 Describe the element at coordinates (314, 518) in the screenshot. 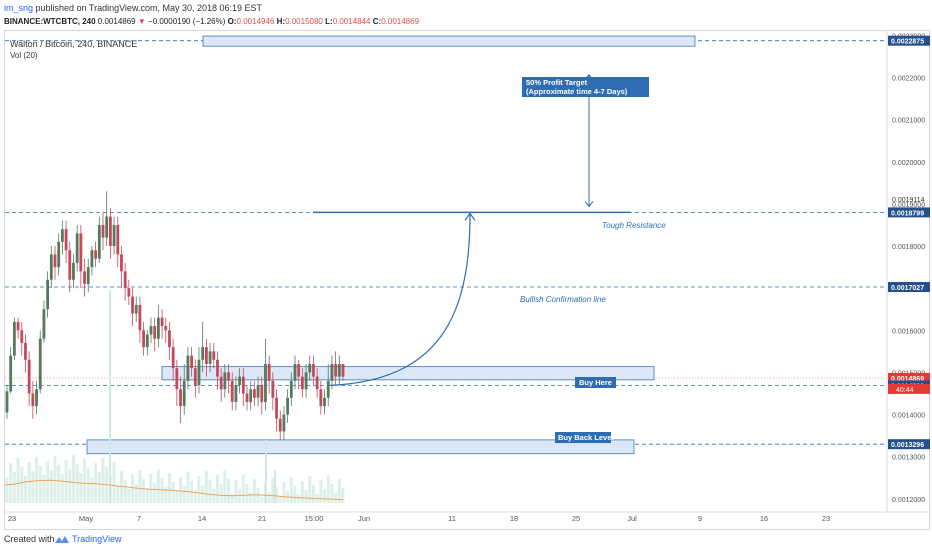

I see `x-tick-label: 15:00` at that location.